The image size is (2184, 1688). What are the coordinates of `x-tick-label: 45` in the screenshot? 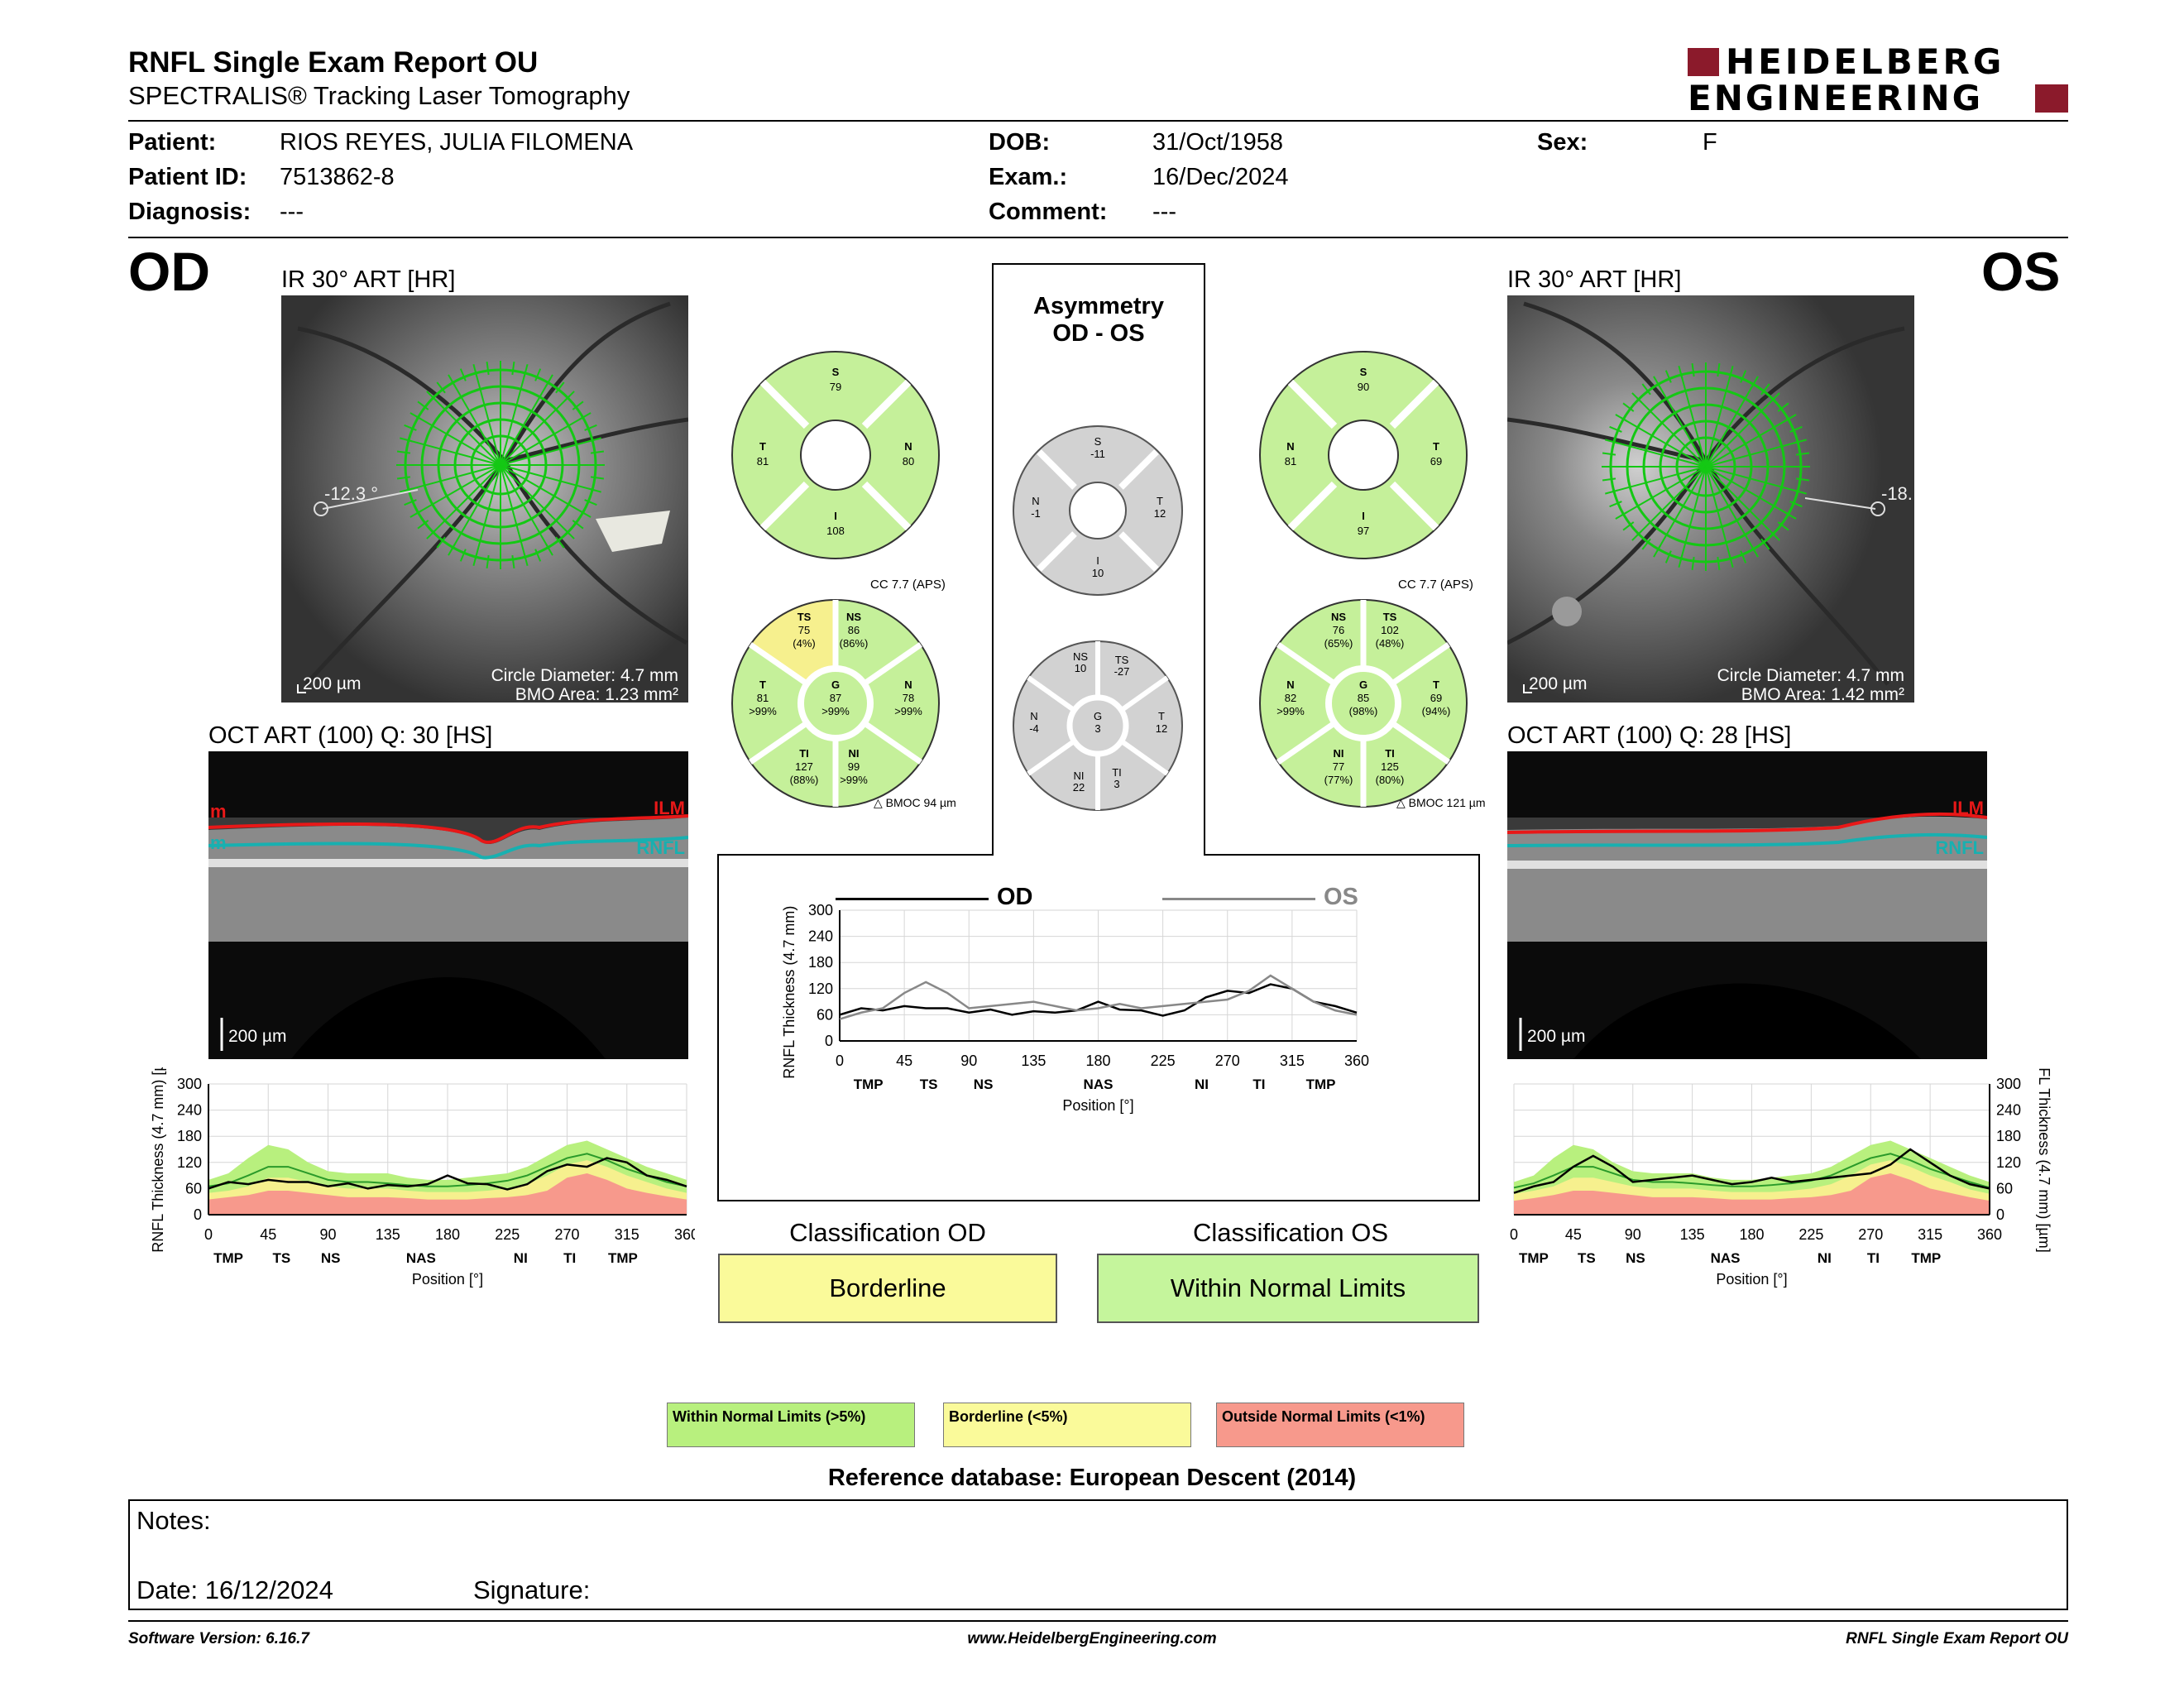 It's located at (904, 1061).